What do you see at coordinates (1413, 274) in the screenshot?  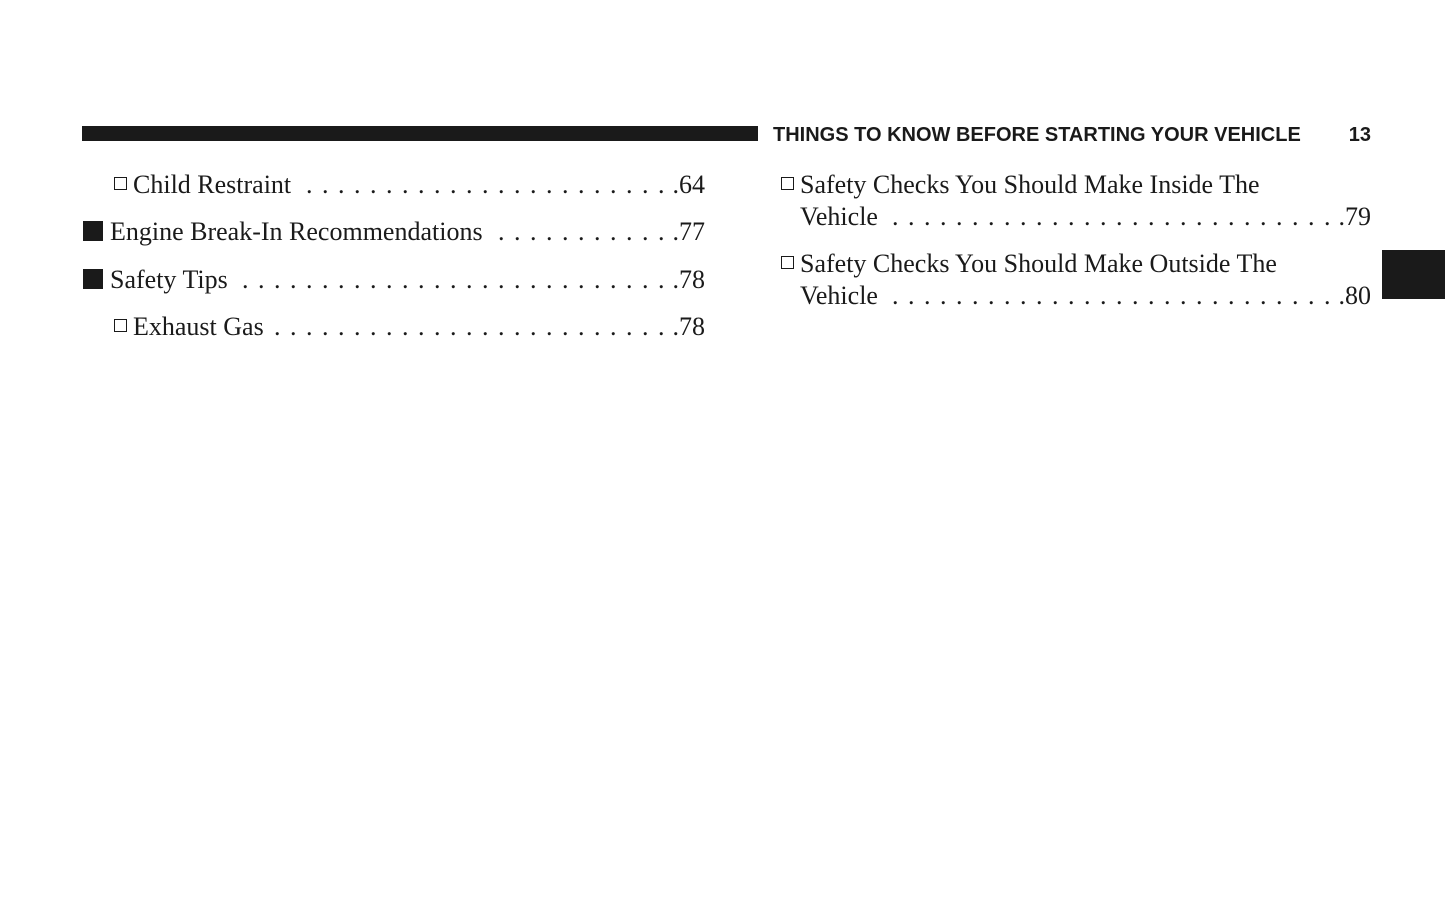 I see `thumb-tab` at bounding box center [1413, 274].